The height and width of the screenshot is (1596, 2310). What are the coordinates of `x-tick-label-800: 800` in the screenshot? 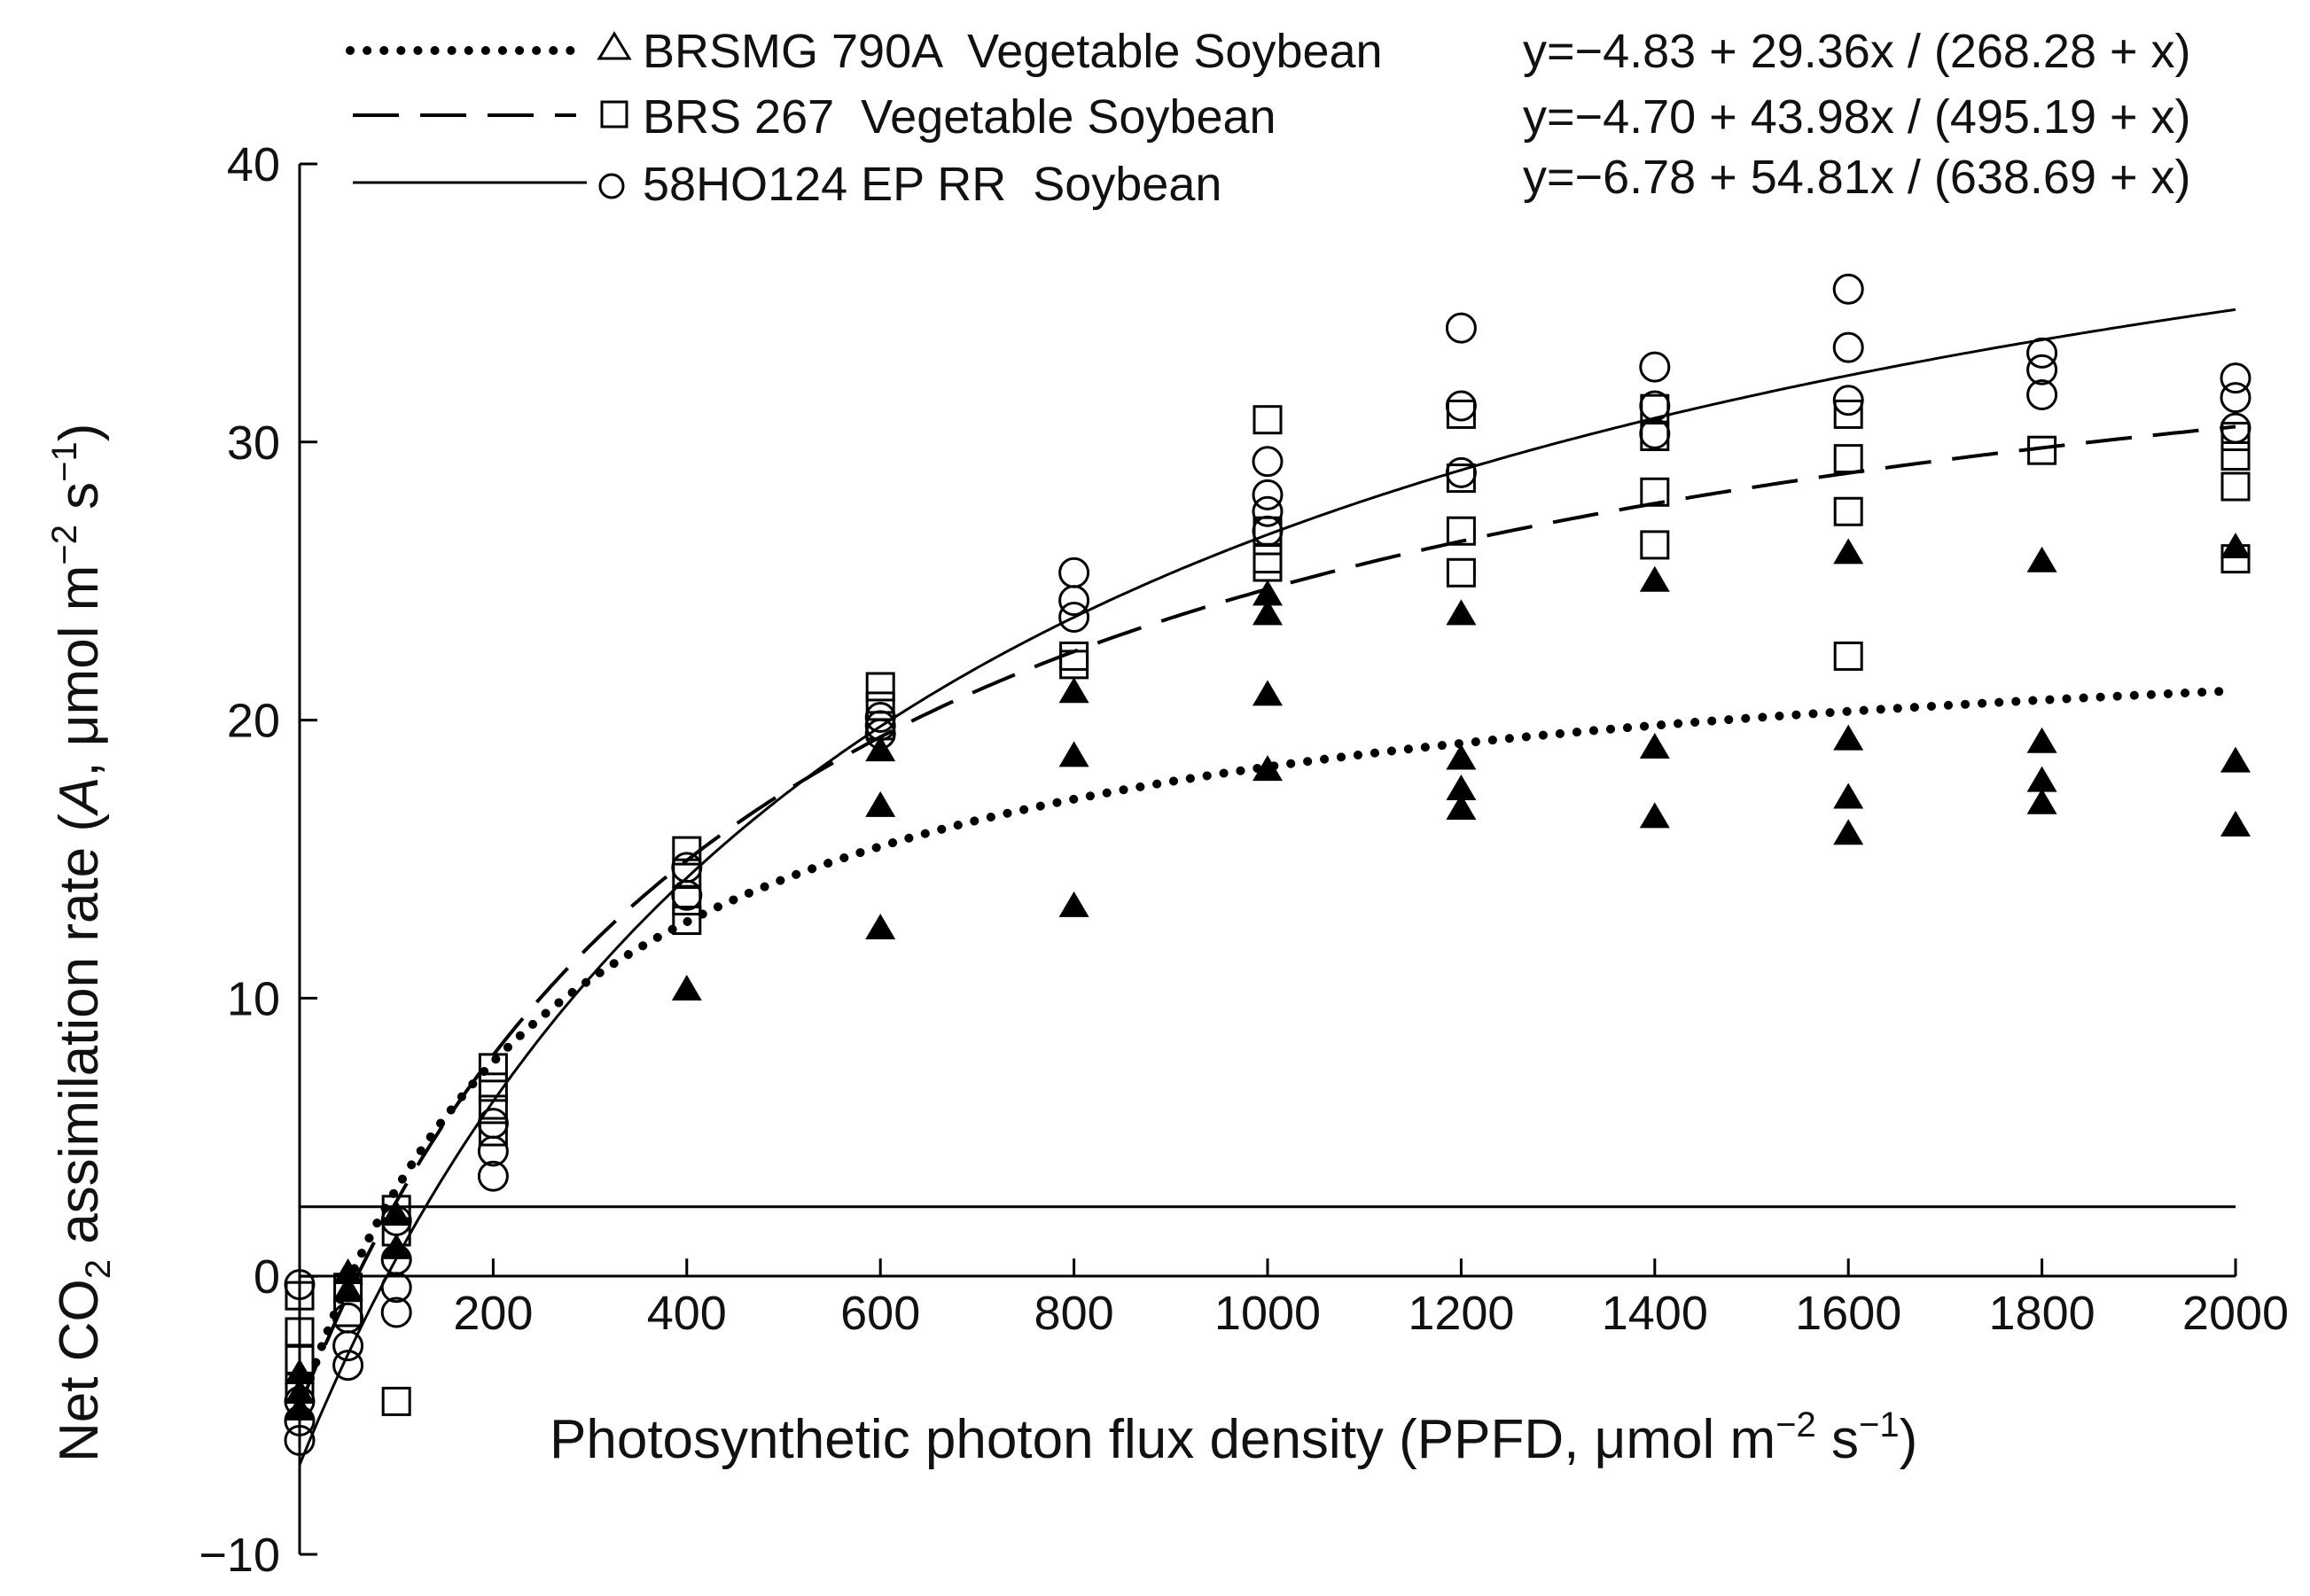 It's located at (1074, 1313).